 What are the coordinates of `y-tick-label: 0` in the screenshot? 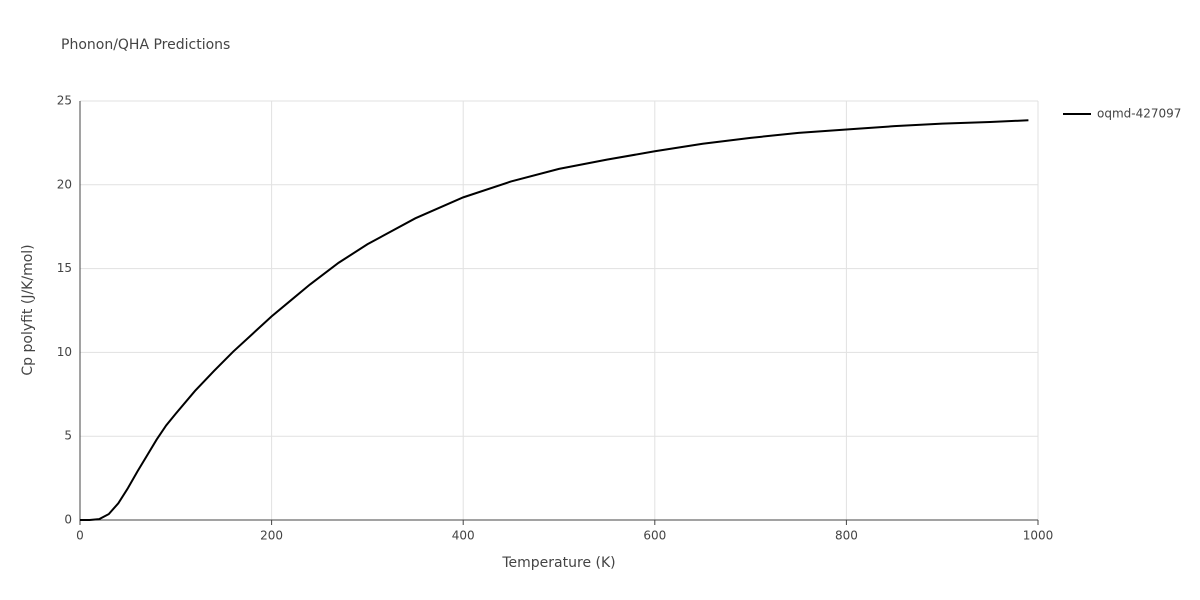 It's located at (68, 520).